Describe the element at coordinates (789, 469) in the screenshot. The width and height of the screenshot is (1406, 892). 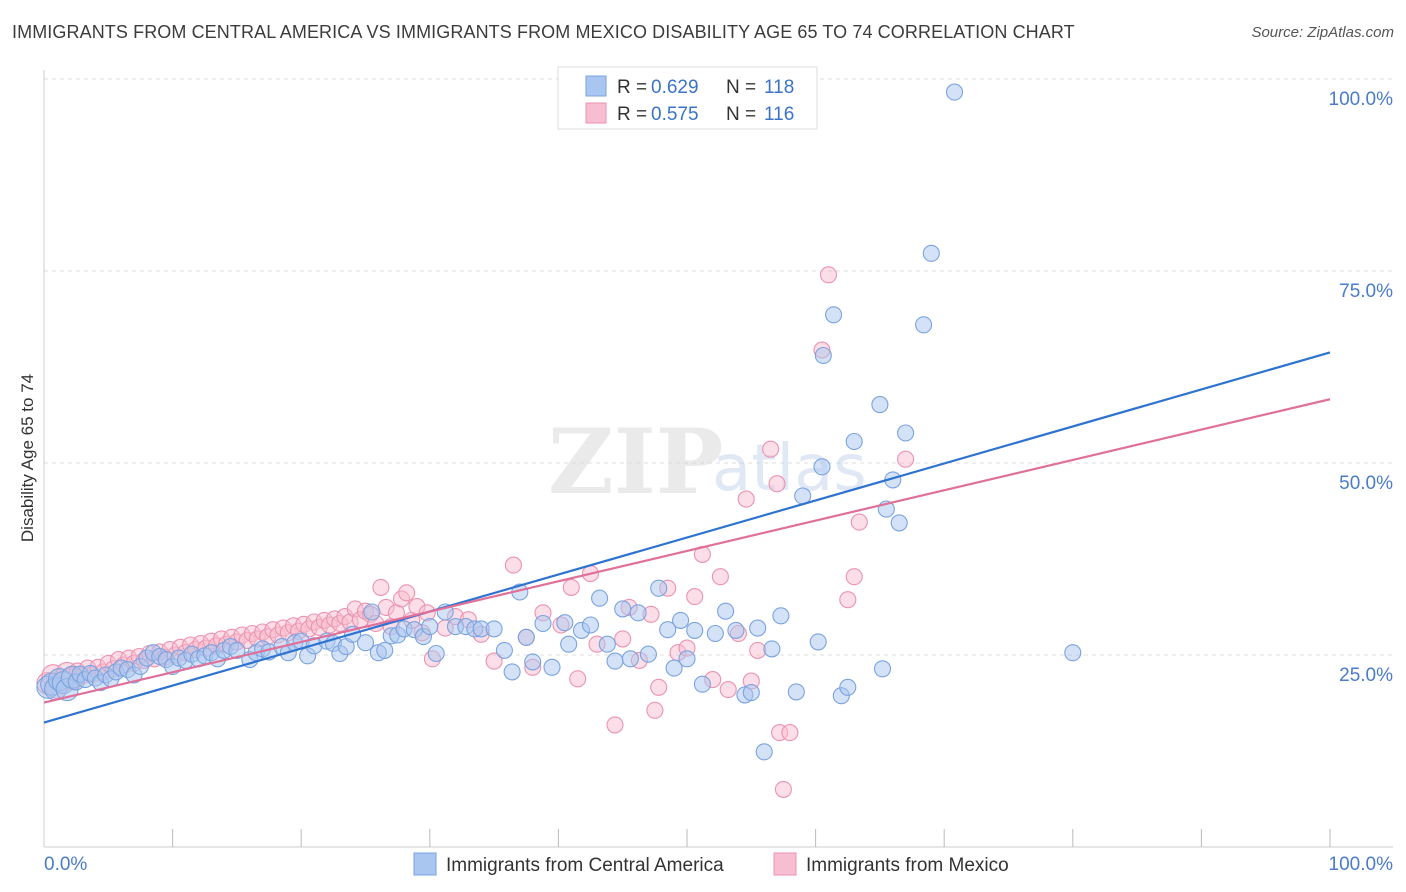
I see `watermark-atlas: atlas` at that location.